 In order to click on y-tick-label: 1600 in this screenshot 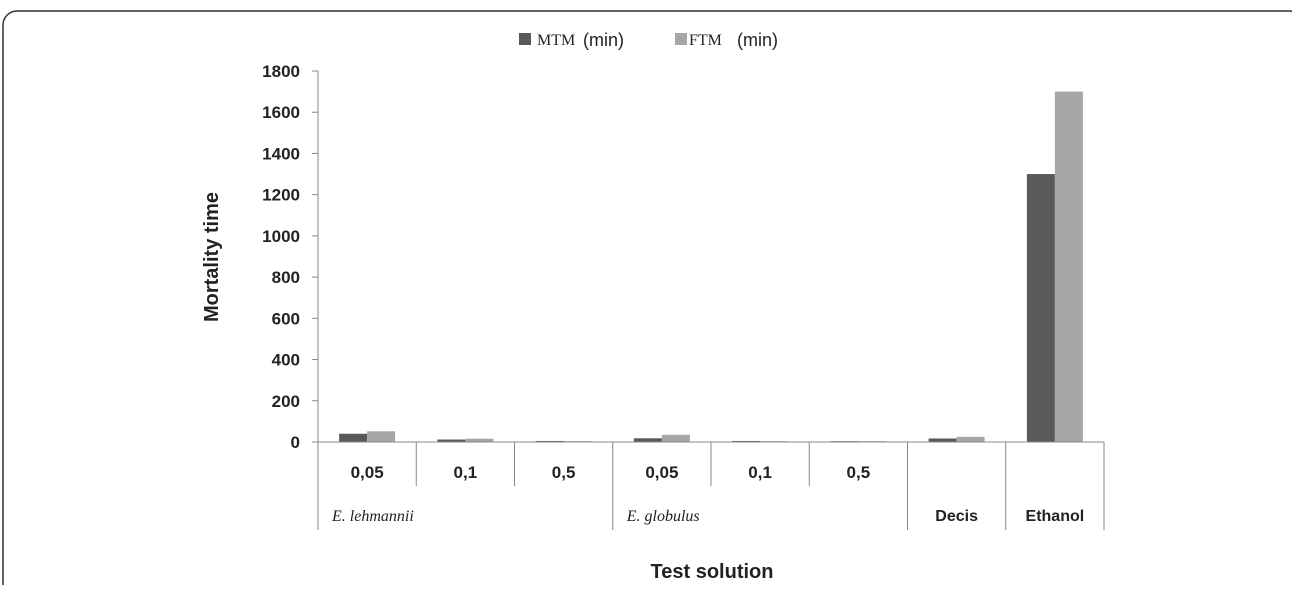, I will do `click(281, 112)`.